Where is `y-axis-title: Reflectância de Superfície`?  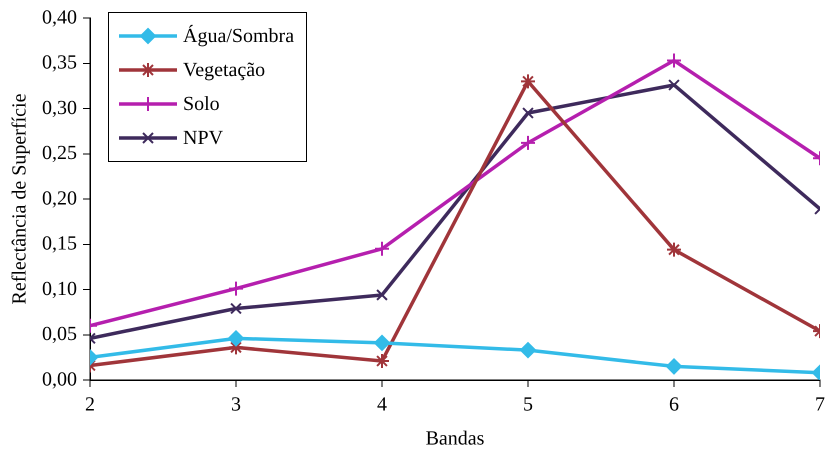 y-axis-title: Reflectância de Superfície is located at coordinates (19, 198).